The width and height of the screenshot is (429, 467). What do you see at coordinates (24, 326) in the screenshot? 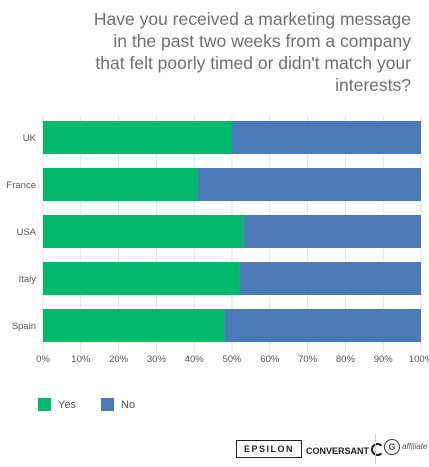
I see `y-category-label: Spain` at bounding box center [24, 326].